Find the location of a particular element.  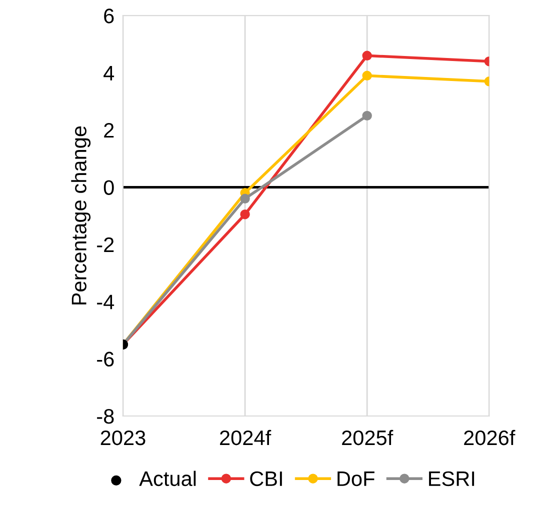

x-tick-label: 2023 is located at coordinates (123, 438).